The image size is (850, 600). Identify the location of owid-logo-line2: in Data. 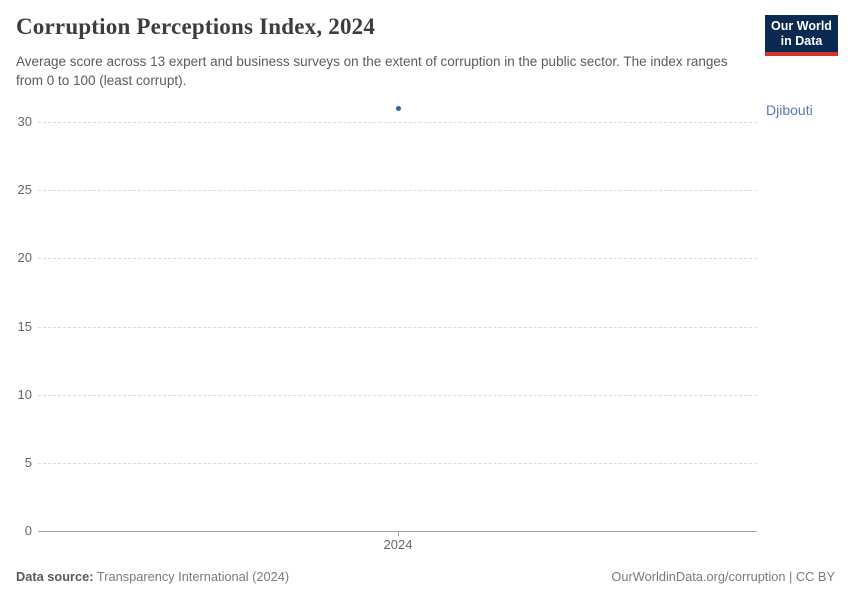
(801, 40).